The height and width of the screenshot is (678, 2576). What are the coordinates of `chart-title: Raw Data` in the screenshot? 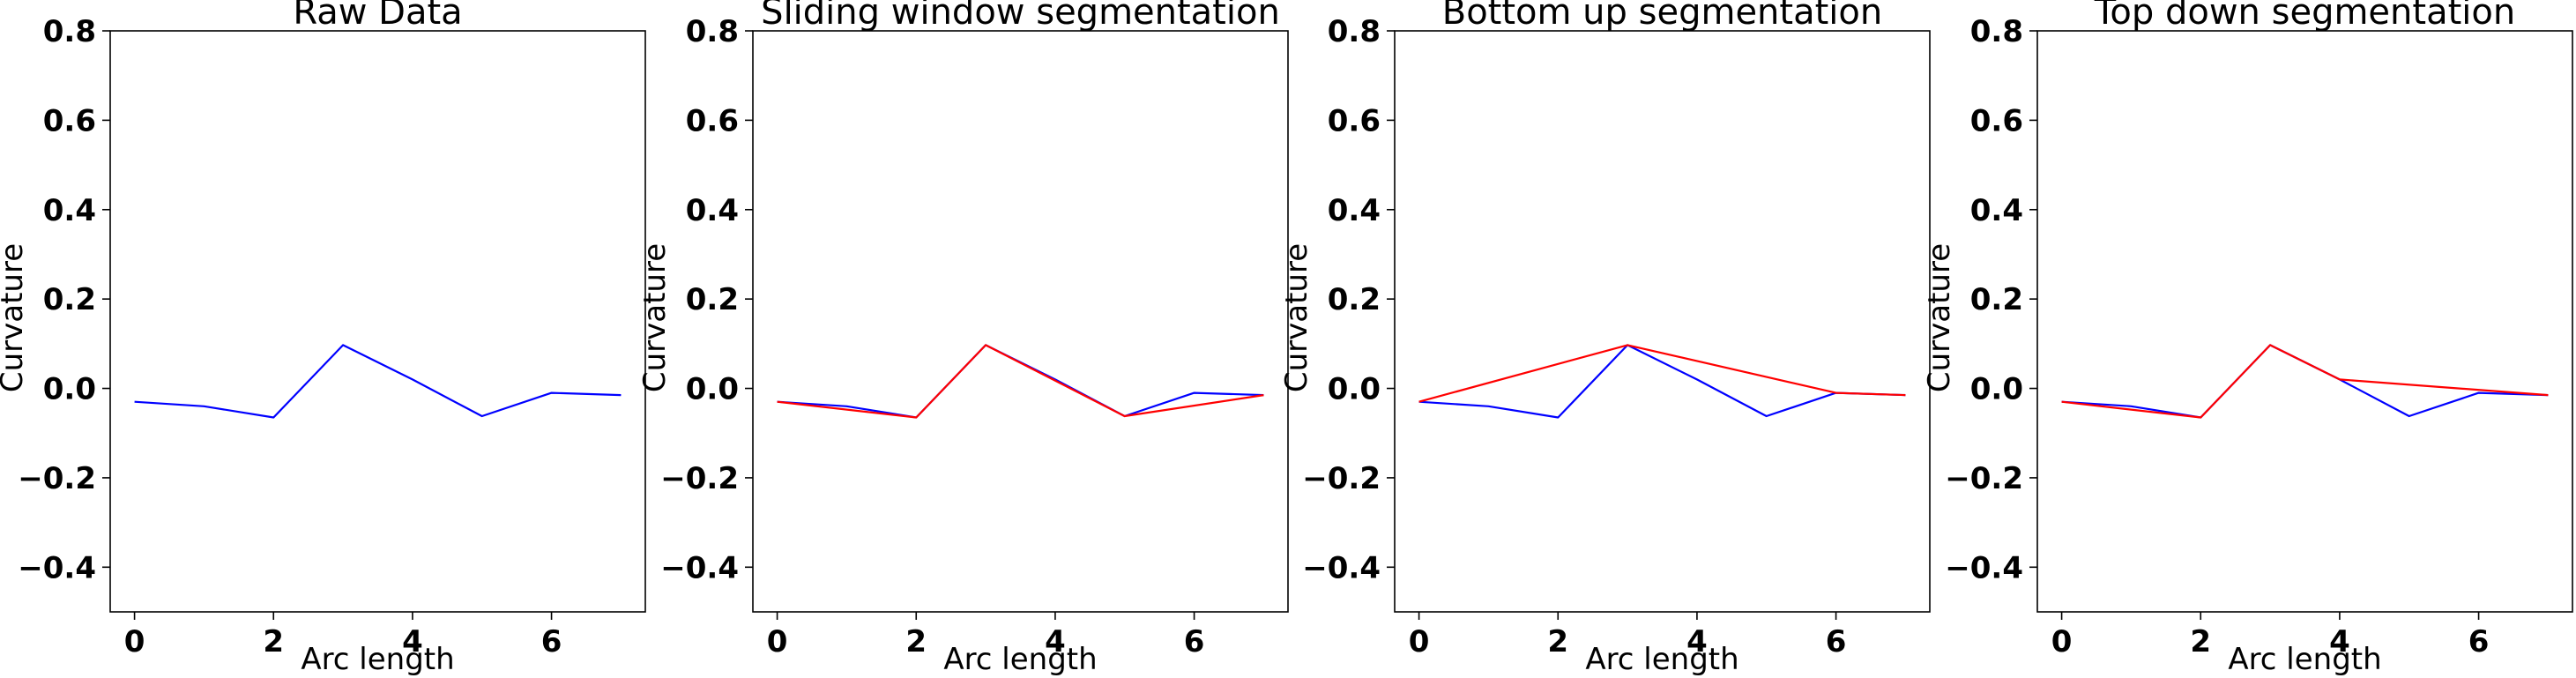 It's located at (377, 16).